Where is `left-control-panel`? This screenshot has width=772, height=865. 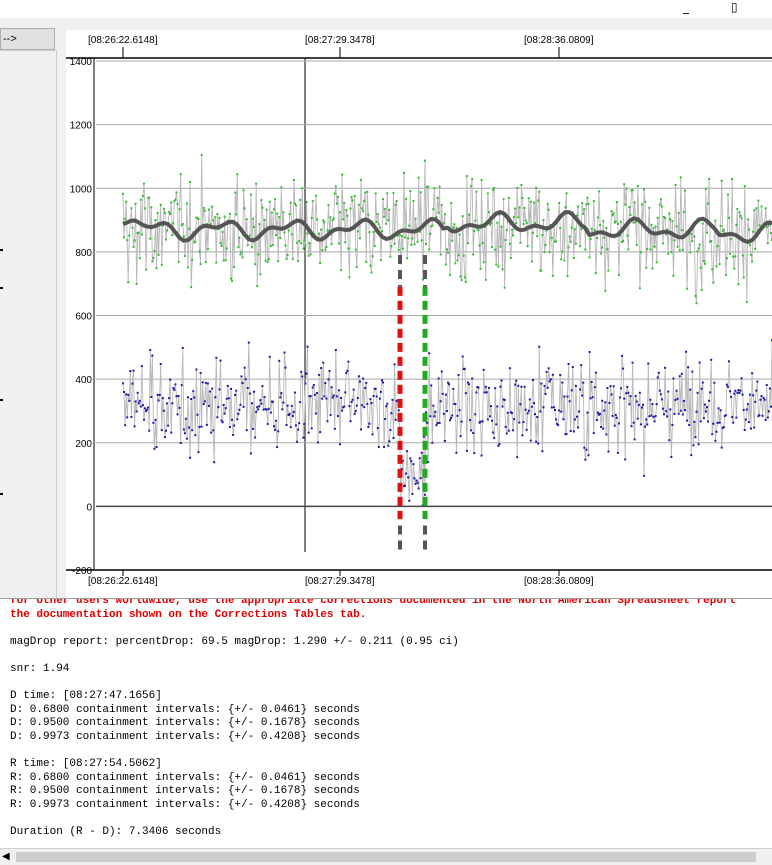
left-control-panel is located at coordinates (28, 324).